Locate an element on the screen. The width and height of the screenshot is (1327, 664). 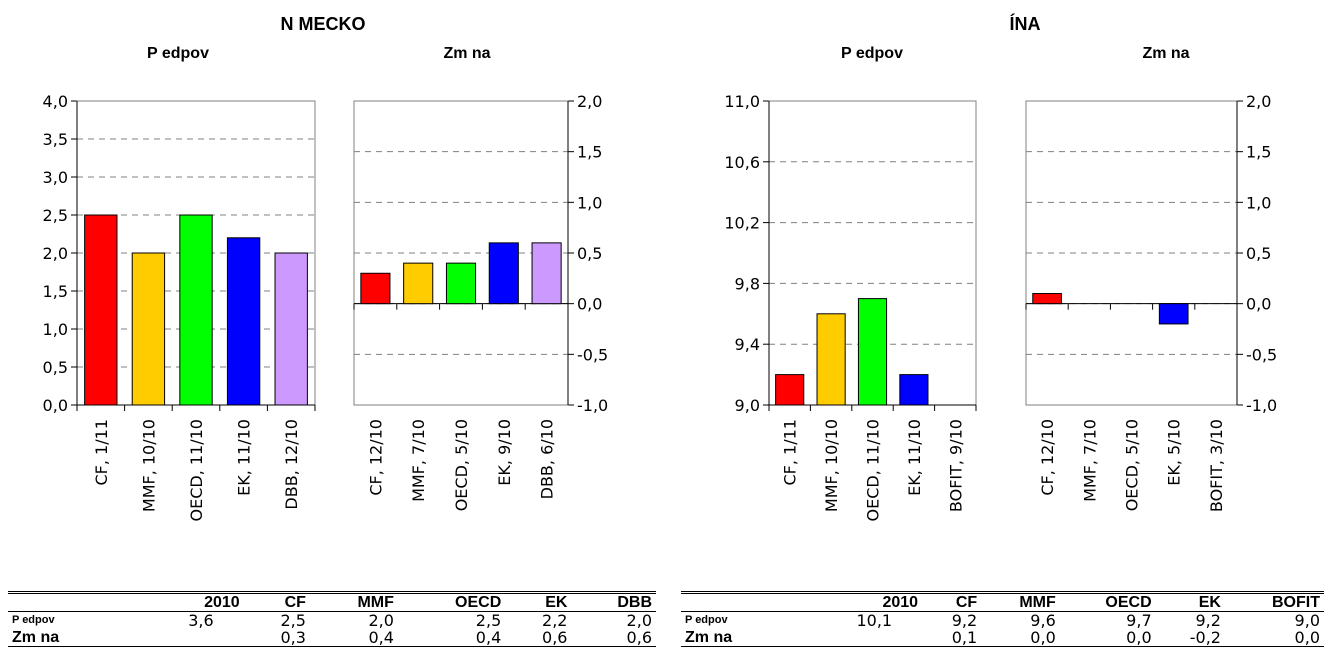
x-tick-label: DBB, 6/10 is located at coordinates (547, 459).